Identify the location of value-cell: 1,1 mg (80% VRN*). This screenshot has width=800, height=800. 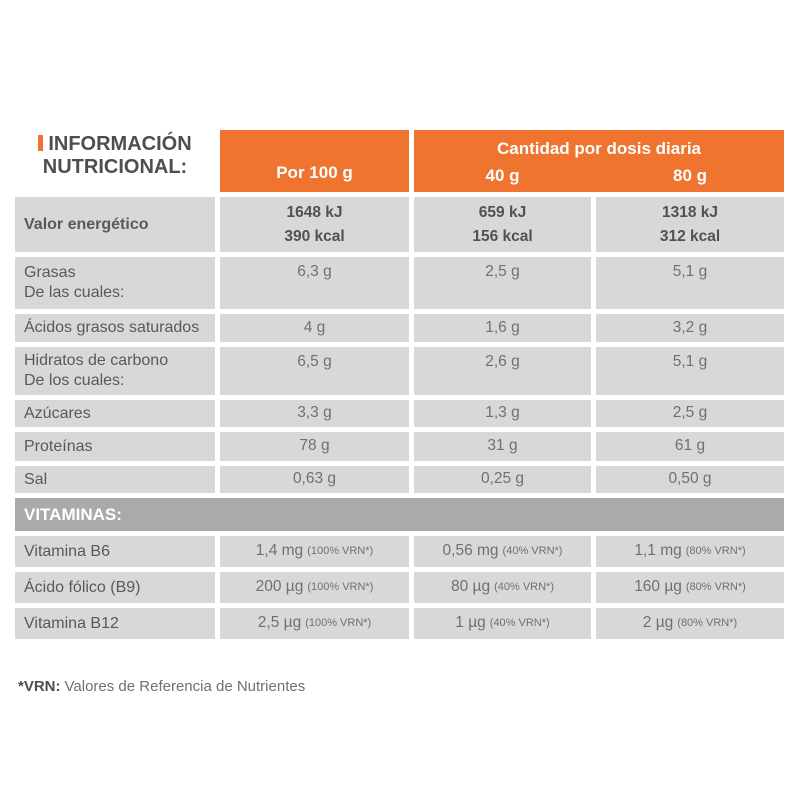
(690, 551).